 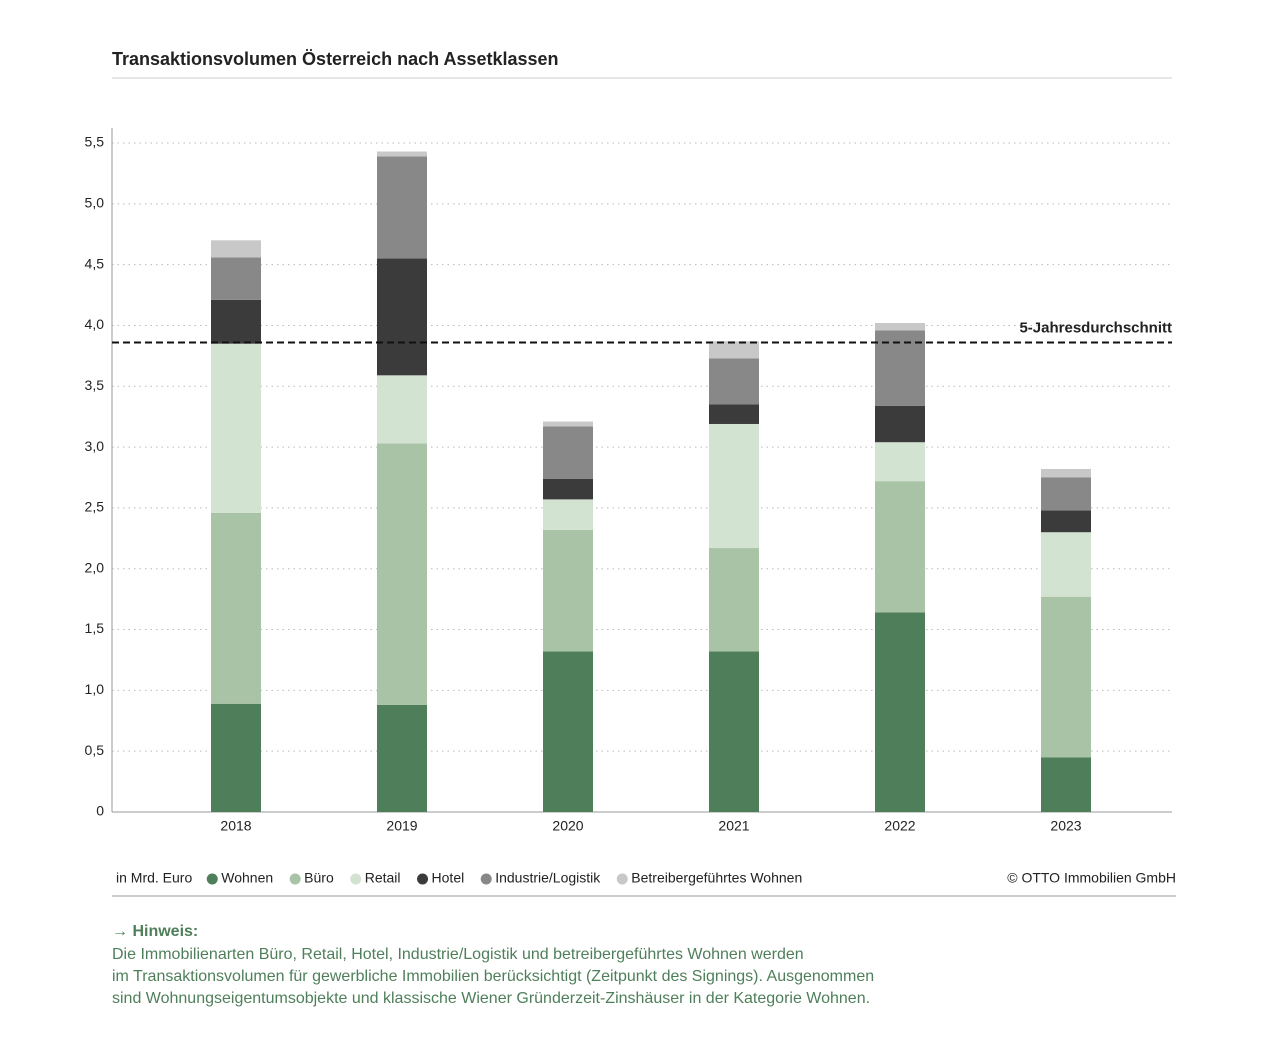 What do you see at coordinates (95, 142) in the screenshot?
I see `y-tick-label: 5,5` at bounding box center [95, 142].